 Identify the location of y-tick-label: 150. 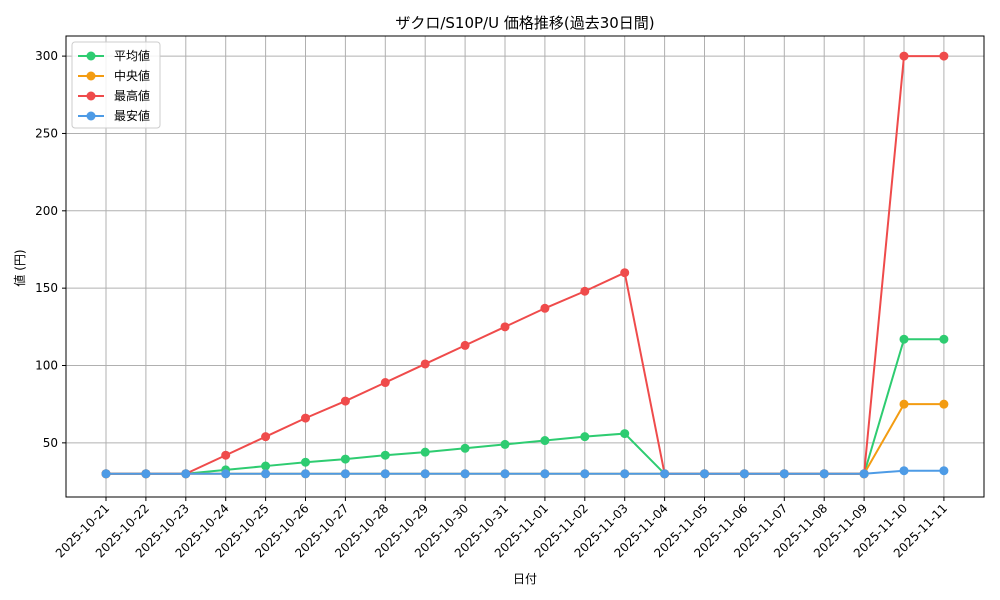
(46, 288).